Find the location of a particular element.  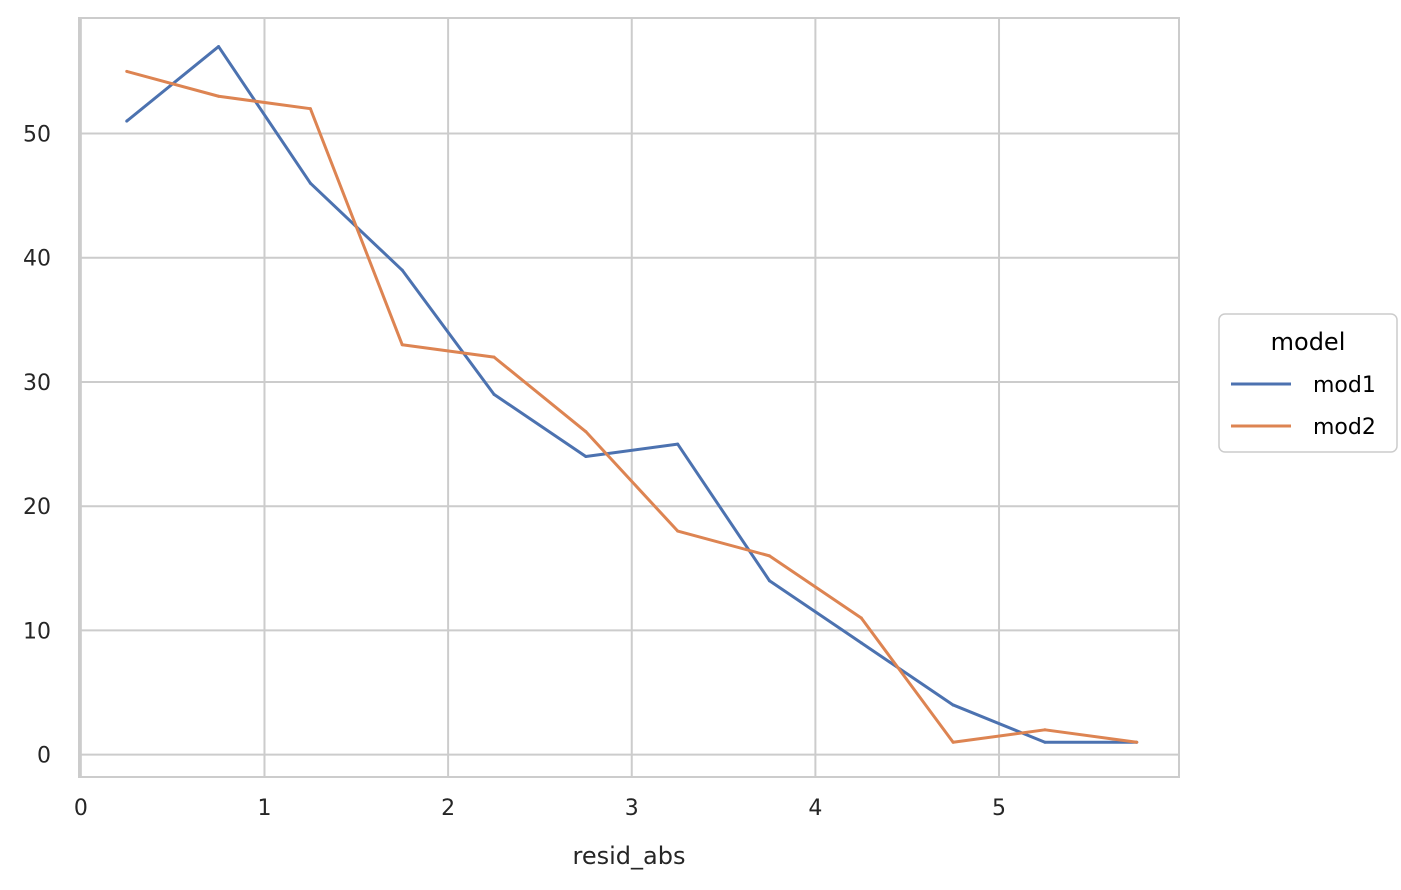

x-tick-label: 3 is located at coordinates (632, 808).